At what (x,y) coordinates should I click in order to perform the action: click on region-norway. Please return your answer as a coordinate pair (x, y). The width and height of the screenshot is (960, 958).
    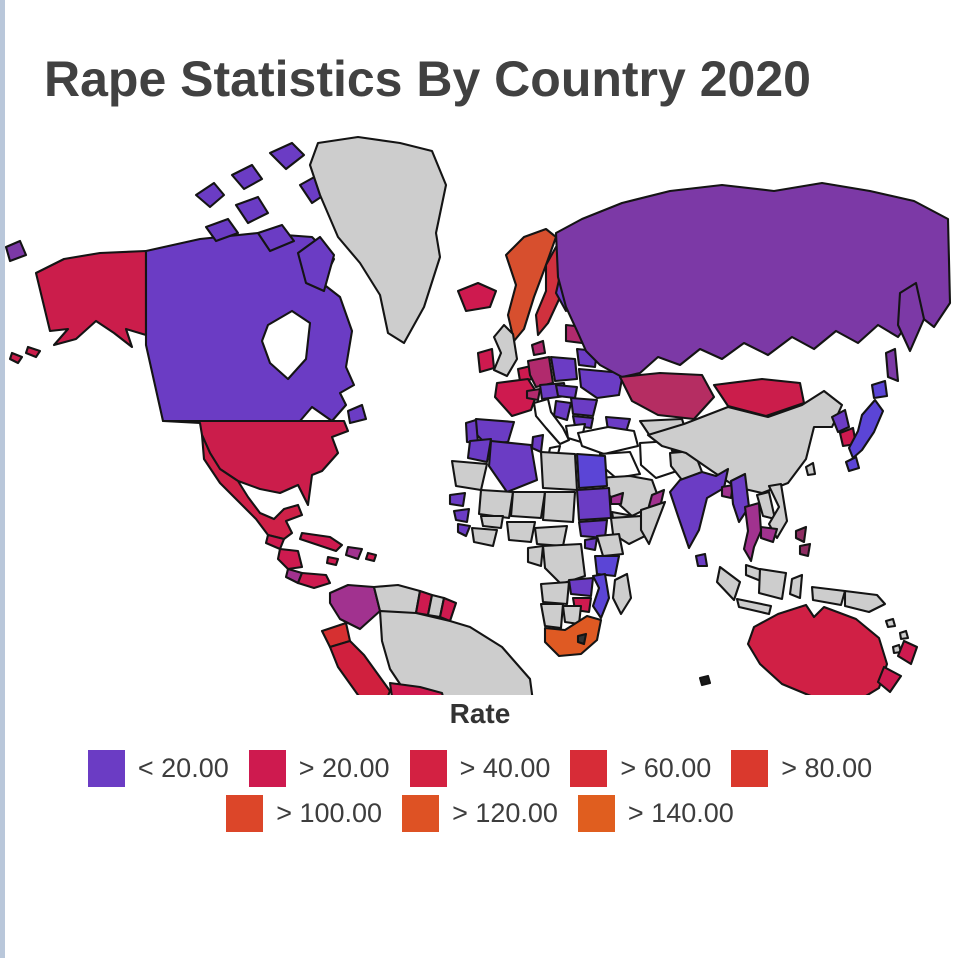
    Looking at the image, I should click on (531, 285).